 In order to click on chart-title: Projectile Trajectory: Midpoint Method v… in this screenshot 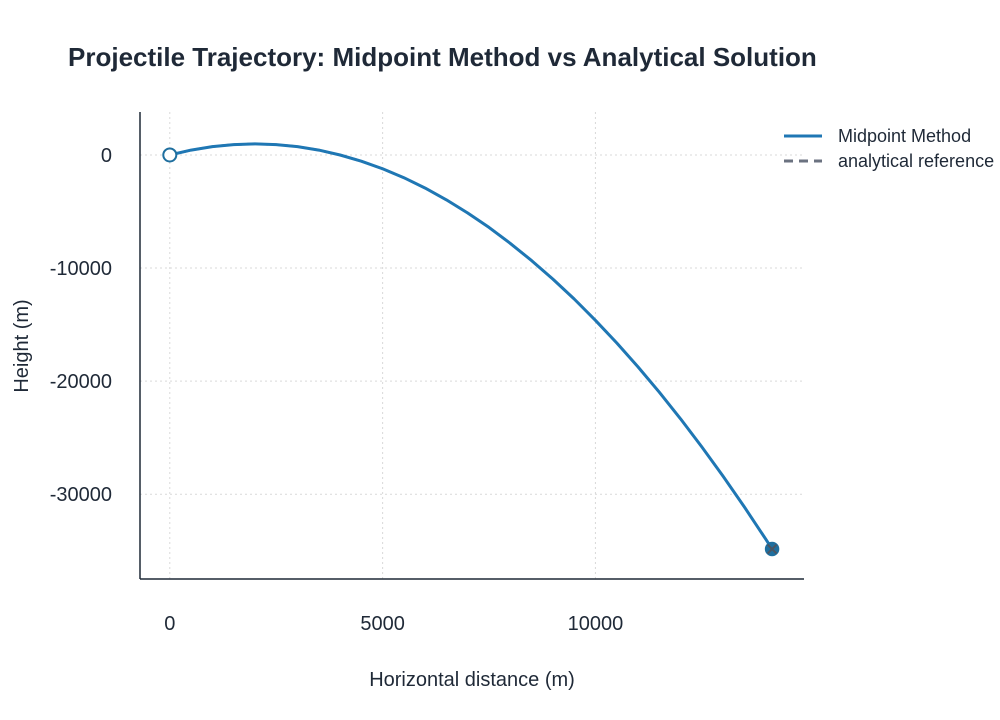, I will do `click(442, 57)`.